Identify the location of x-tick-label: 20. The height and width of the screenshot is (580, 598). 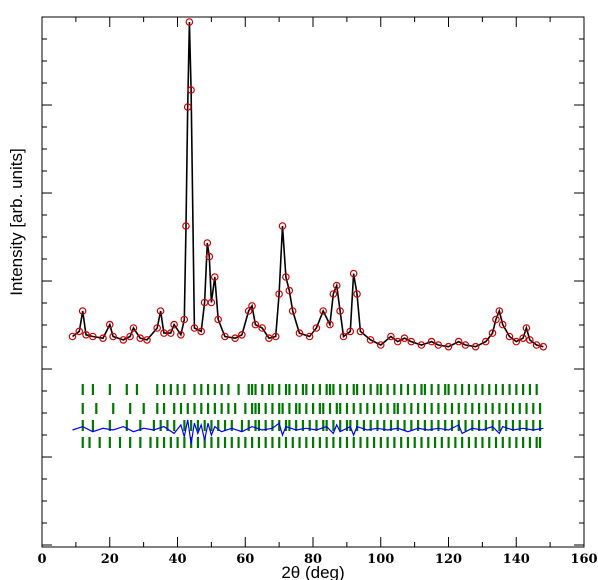
(110, 559).